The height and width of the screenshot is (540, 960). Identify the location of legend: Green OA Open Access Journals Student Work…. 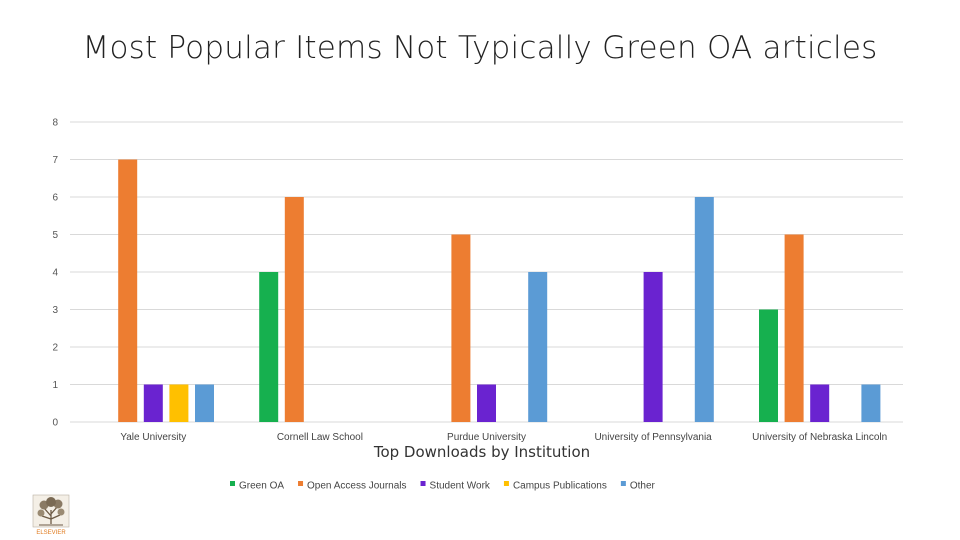
(443, 486).